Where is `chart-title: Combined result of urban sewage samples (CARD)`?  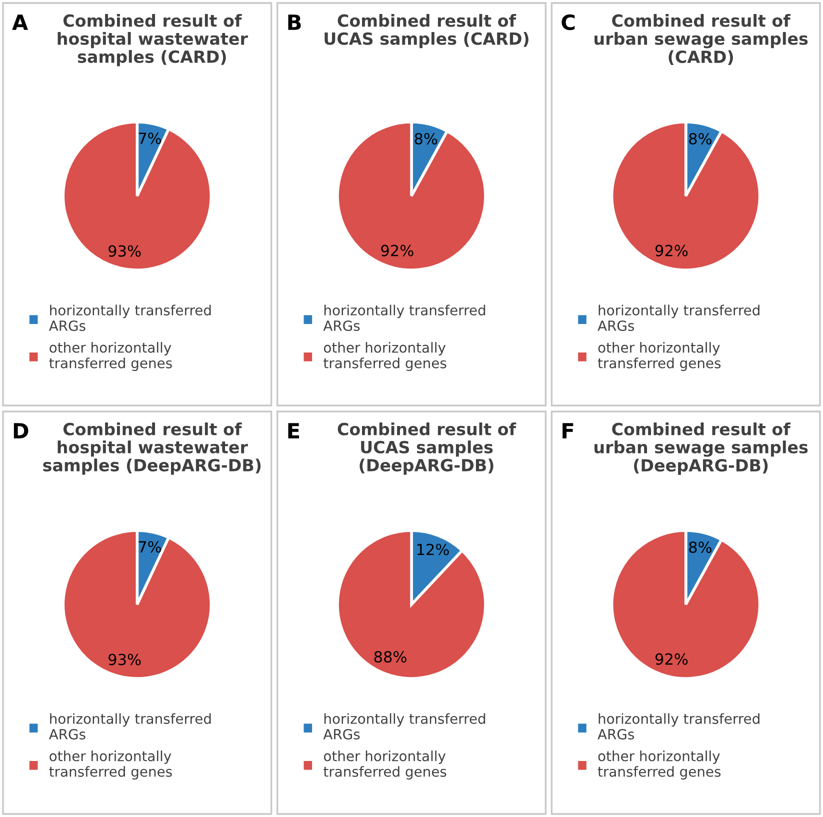
chart-title: Combined result of urban sewage samples (CARD) is located at coordinates (701, 40).